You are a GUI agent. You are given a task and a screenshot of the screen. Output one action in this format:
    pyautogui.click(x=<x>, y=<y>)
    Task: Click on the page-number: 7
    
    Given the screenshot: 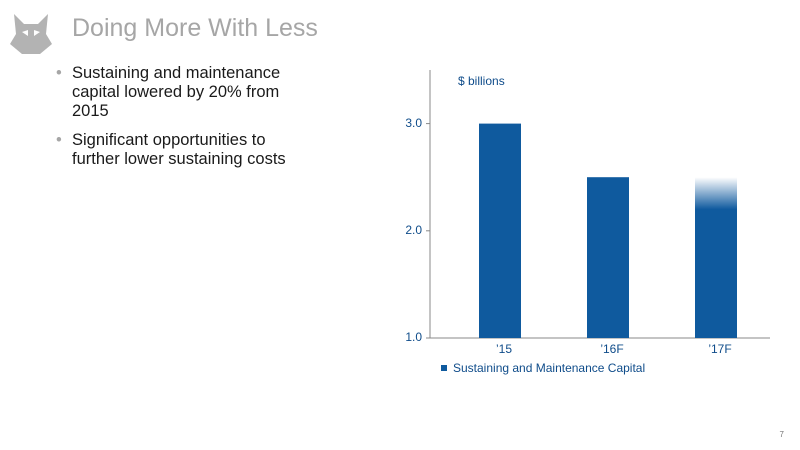 What is the action you would take?
    pyautogui.click(x=781, y=434)
    